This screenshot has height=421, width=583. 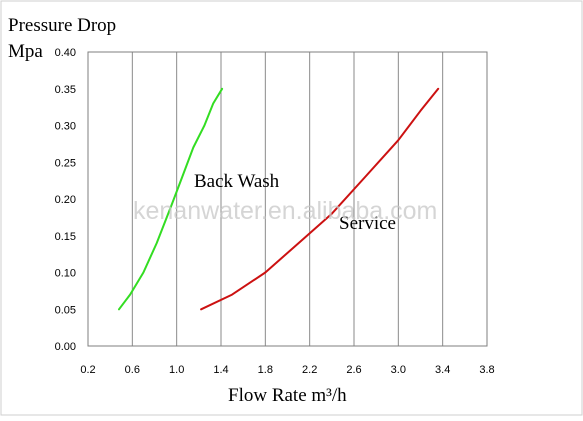 What do you see at coordinates (176, 370) in the screenshot?
I see `x-tick-label: 1.0` at bounding box center [176, 370].